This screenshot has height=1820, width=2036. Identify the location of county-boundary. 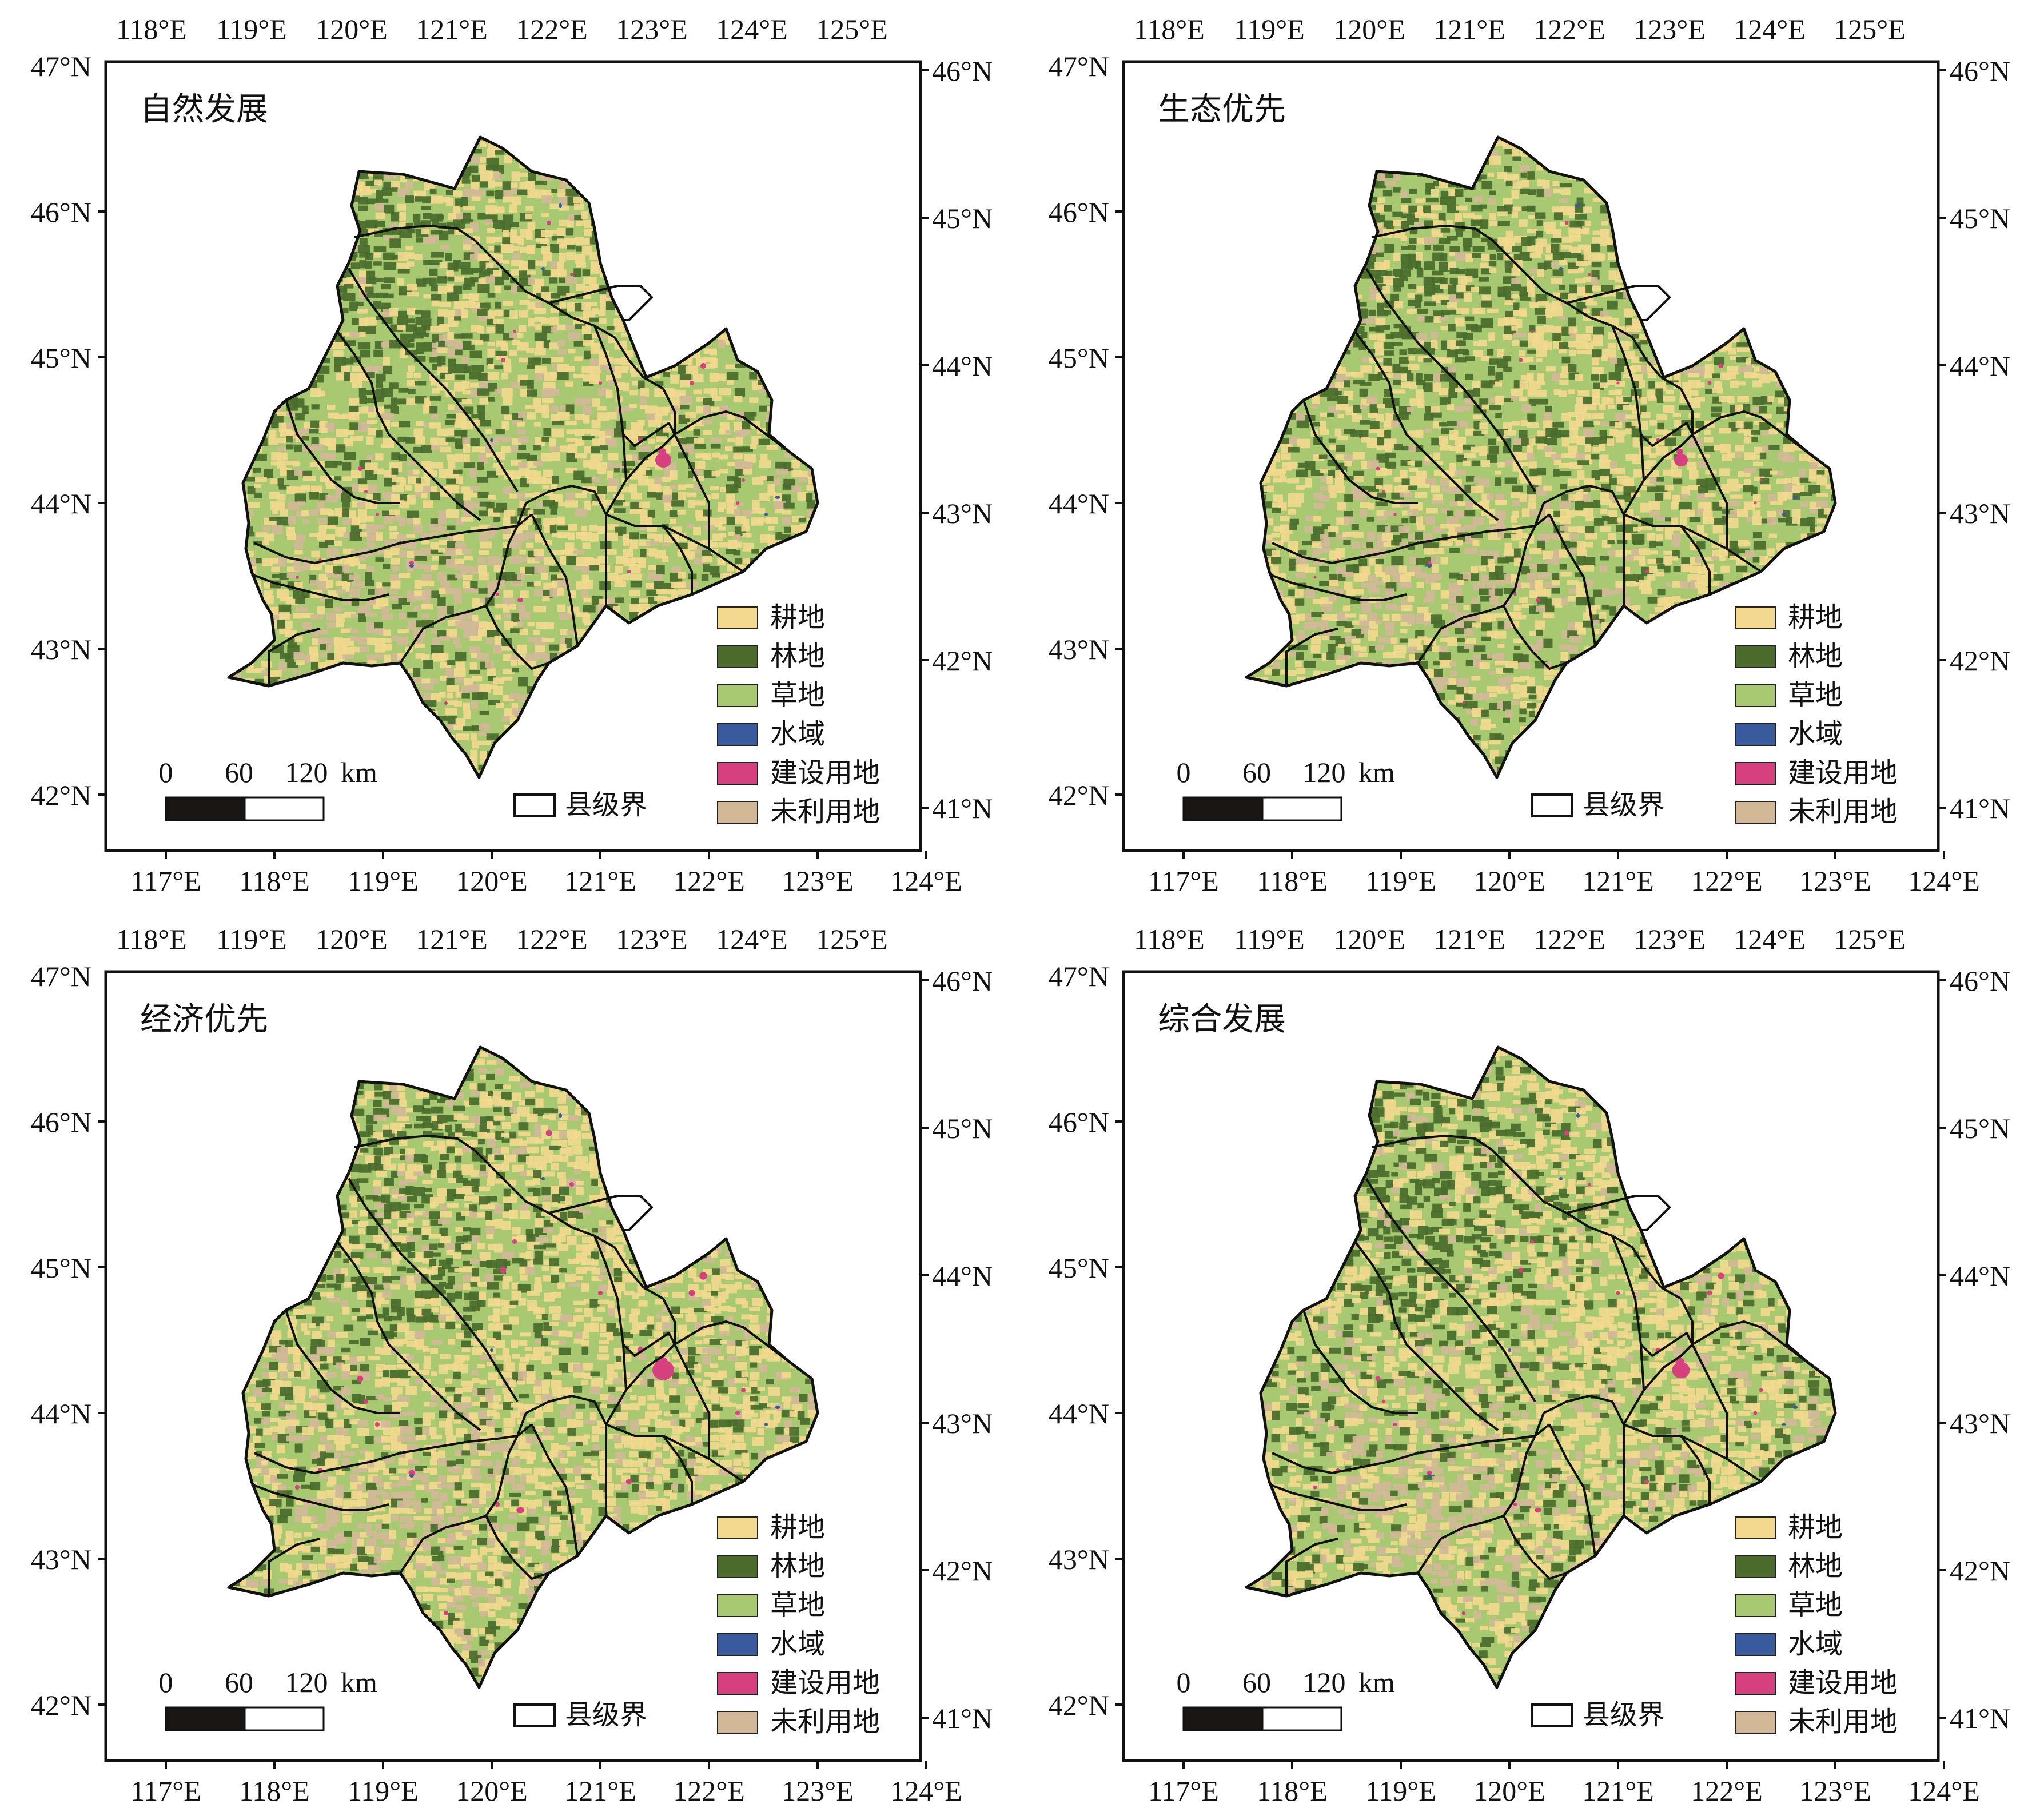
(408, 425).